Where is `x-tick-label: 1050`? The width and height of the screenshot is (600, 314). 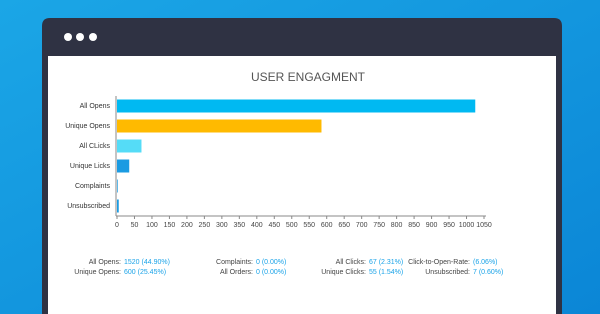
x-tick-label: 1050 is located at coordinates (484, 225).